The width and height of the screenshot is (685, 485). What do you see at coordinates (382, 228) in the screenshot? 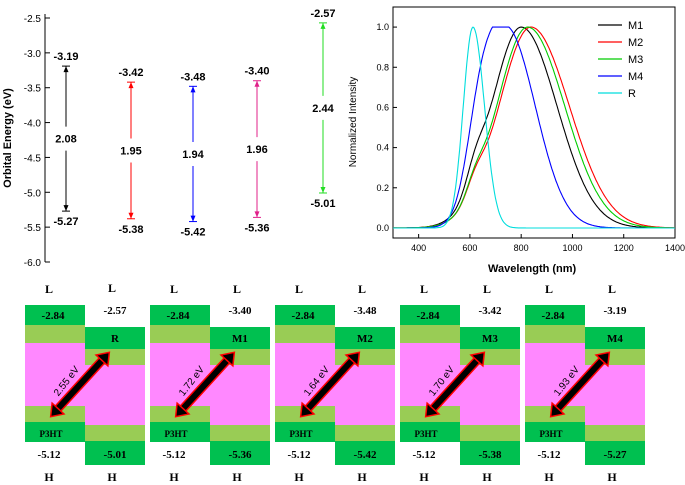
I see `spectra-y-tick-label: 0.0` at bounding box center [382, 228].